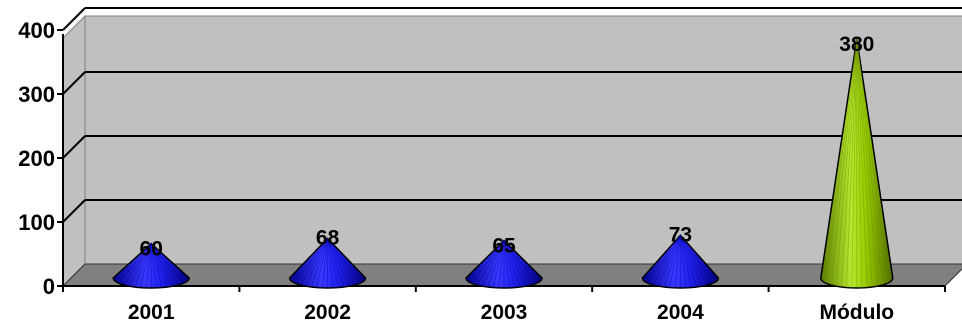 The height and width of the screenshot is (327, 962). Describe the element at coordinates (327, 312) in the screenshot. I see `category-label: 2002` at that location.